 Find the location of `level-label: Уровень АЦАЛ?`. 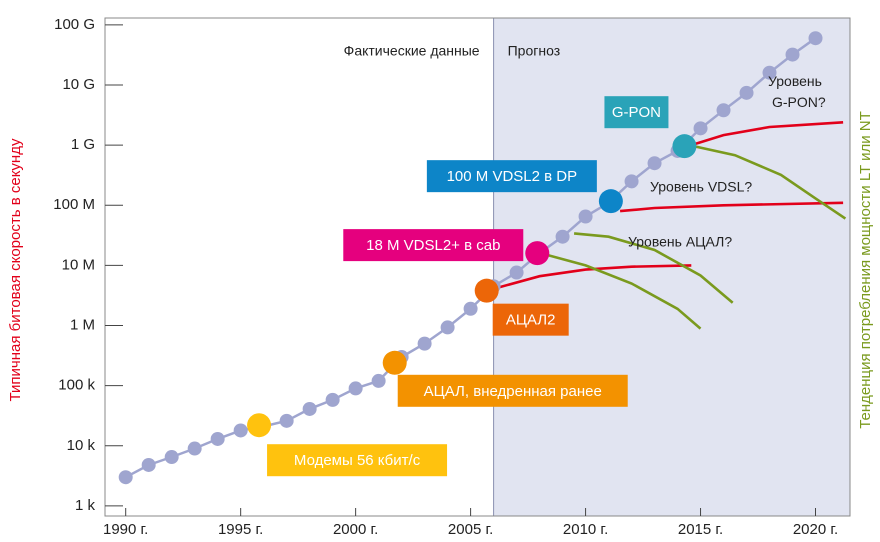

level-label: Уровень АЦАЛ? is located at coordinates (680, 242).